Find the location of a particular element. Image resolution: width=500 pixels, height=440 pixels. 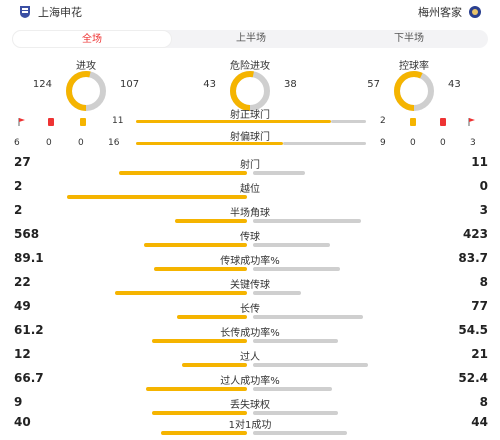

stat-row-key-passes: 22 关键传球 8 is located at coordinates (250, 287).